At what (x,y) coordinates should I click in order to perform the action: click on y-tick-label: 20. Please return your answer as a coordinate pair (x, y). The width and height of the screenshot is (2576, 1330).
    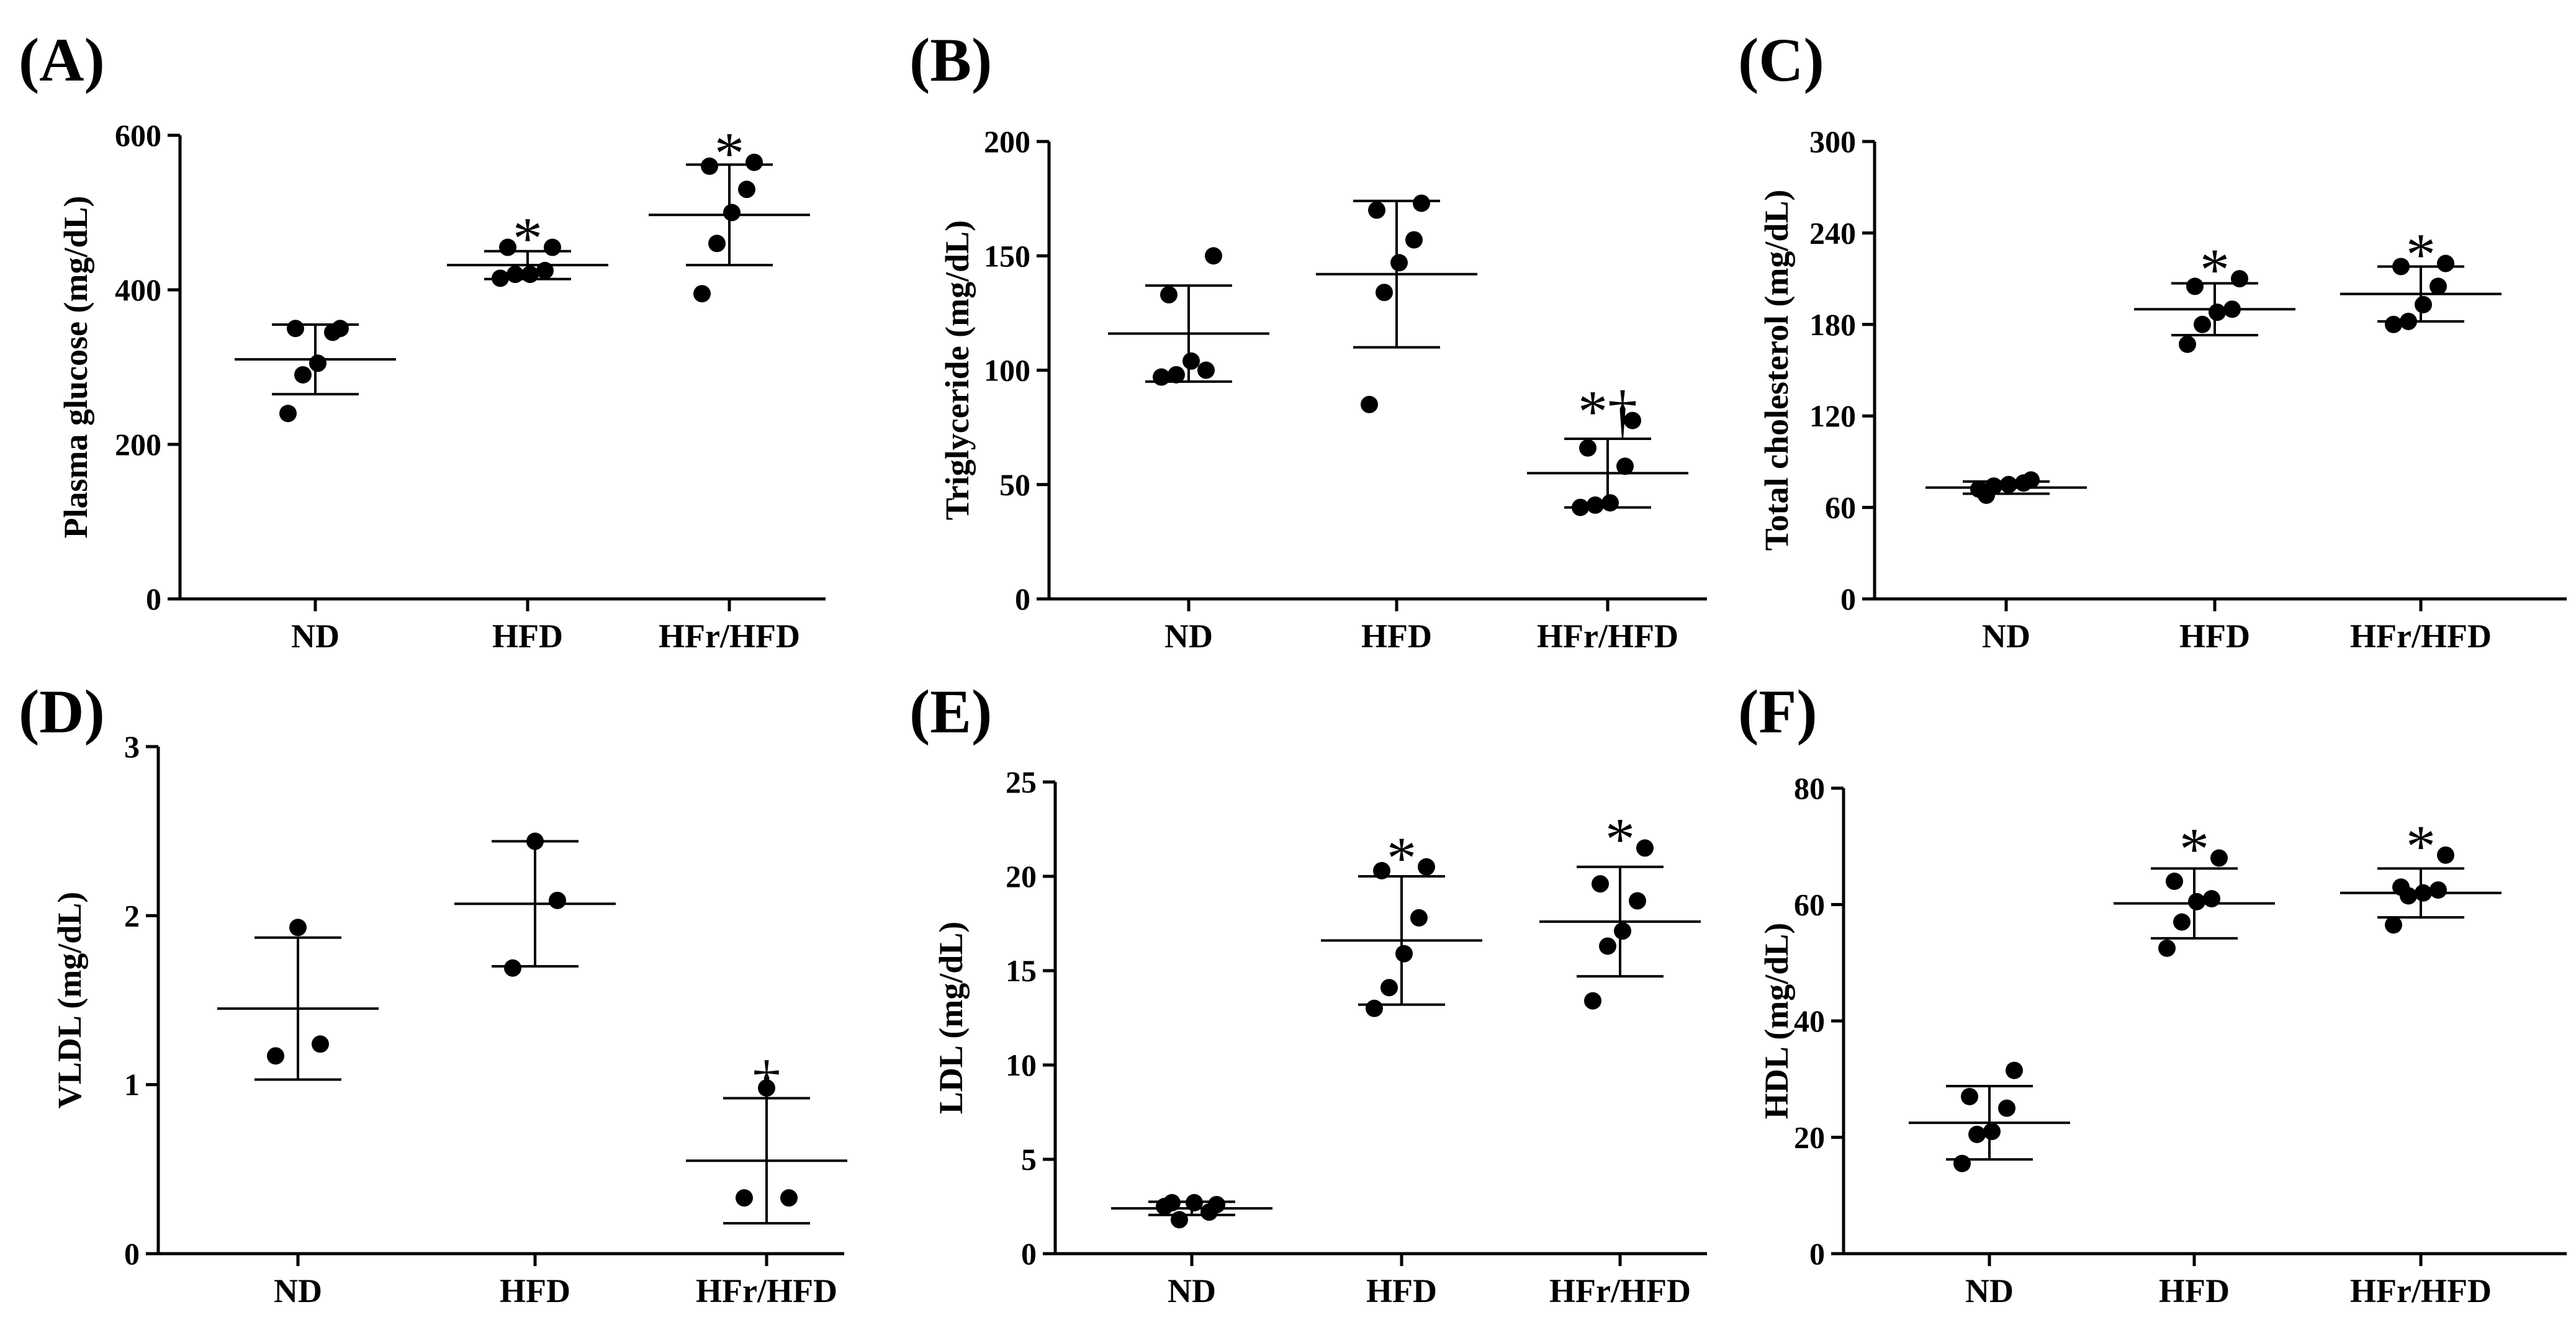
    Looking at the image, I should click on (1809, 1137).